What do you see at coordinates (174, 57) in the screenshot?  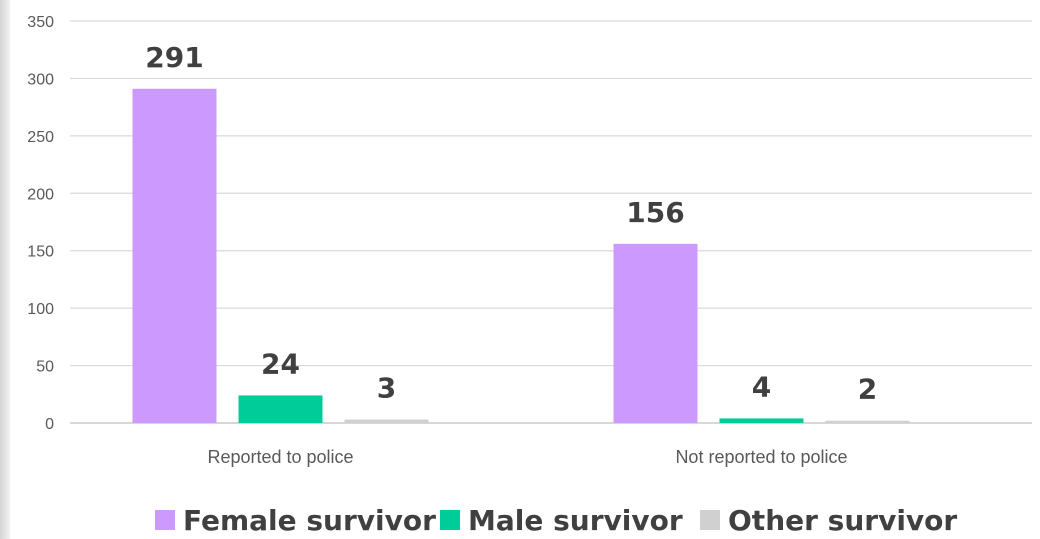 I see `data-label: 291` at bounding box center [174, 57].